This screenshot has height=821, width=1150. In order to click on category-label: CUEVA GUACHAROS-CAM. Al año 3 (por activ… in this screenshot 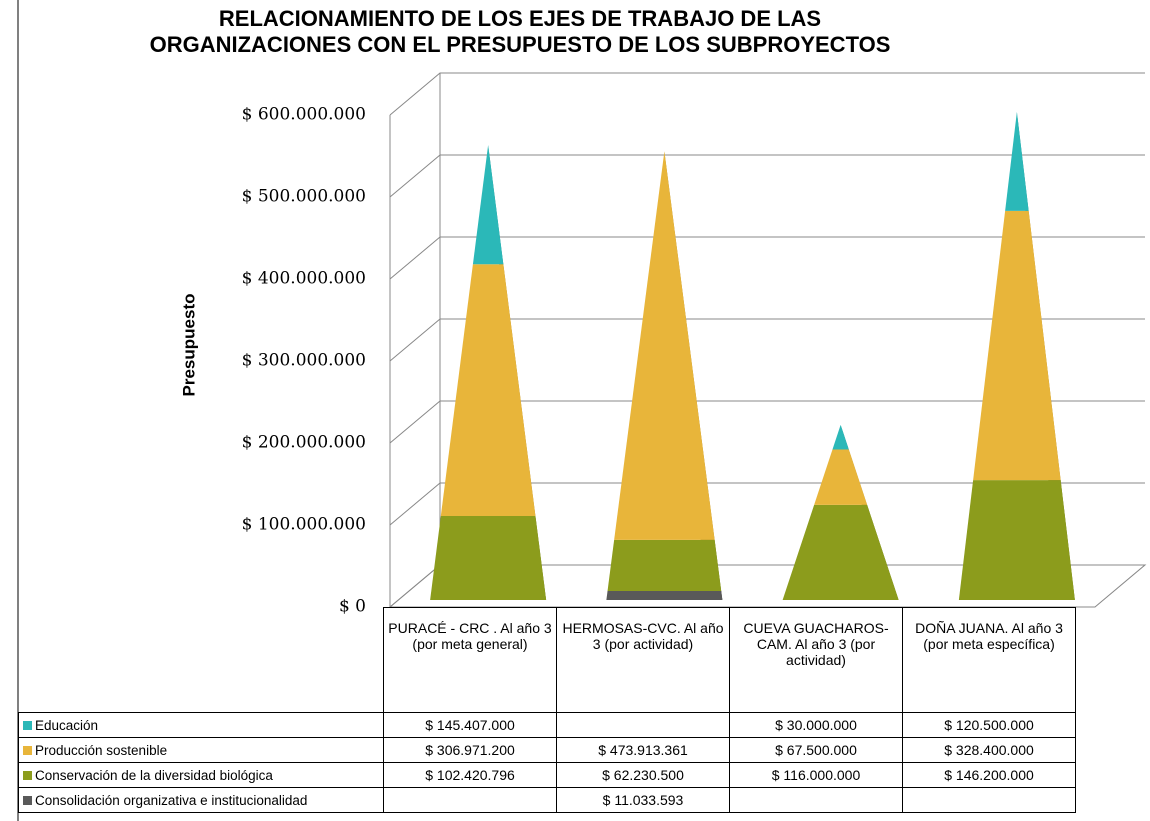, I will do `click(816, 660)`.